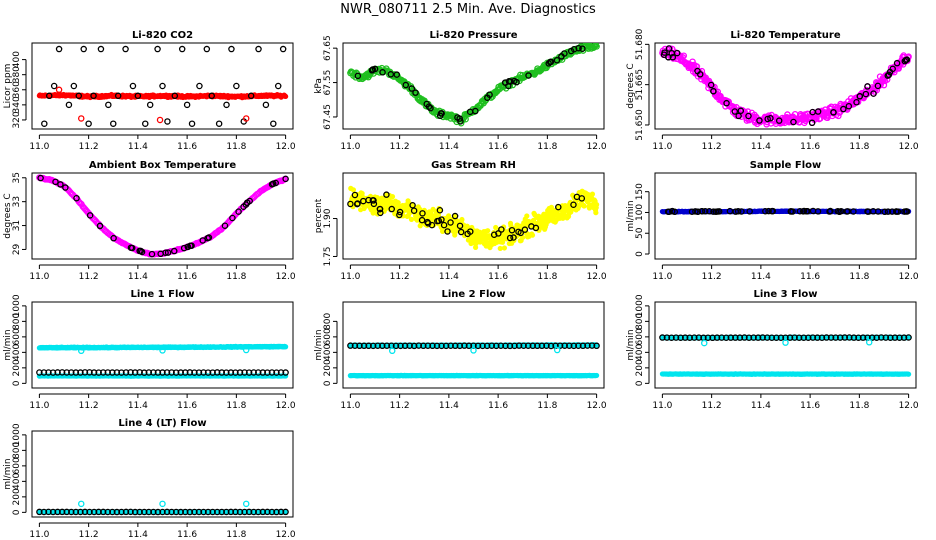 The image size is (936, 540). I want to click on chart-title: Line 1 Flow, so click(163, 294).